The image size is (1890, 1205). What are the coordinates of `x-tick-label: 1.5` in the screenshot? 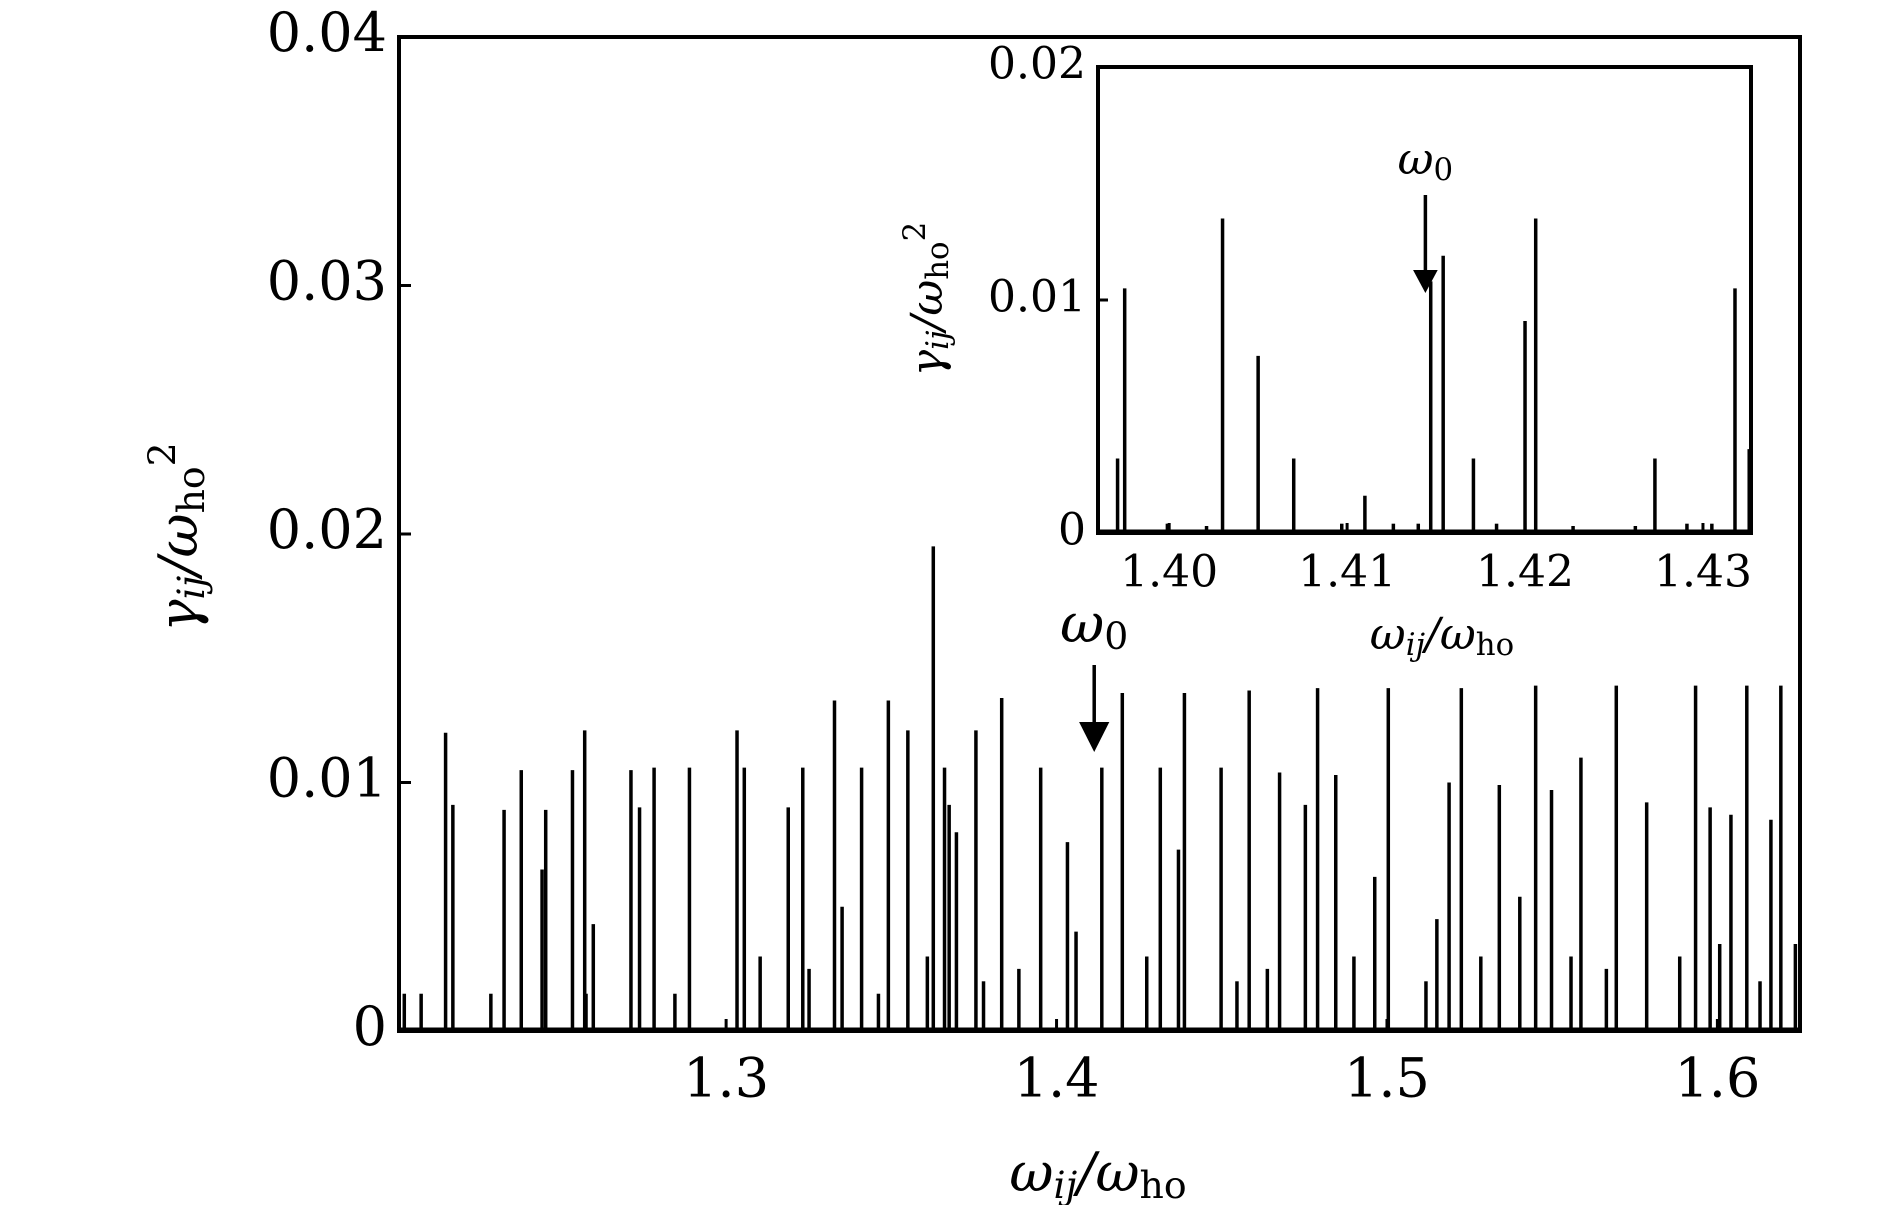 It's located at (1387, 1077).